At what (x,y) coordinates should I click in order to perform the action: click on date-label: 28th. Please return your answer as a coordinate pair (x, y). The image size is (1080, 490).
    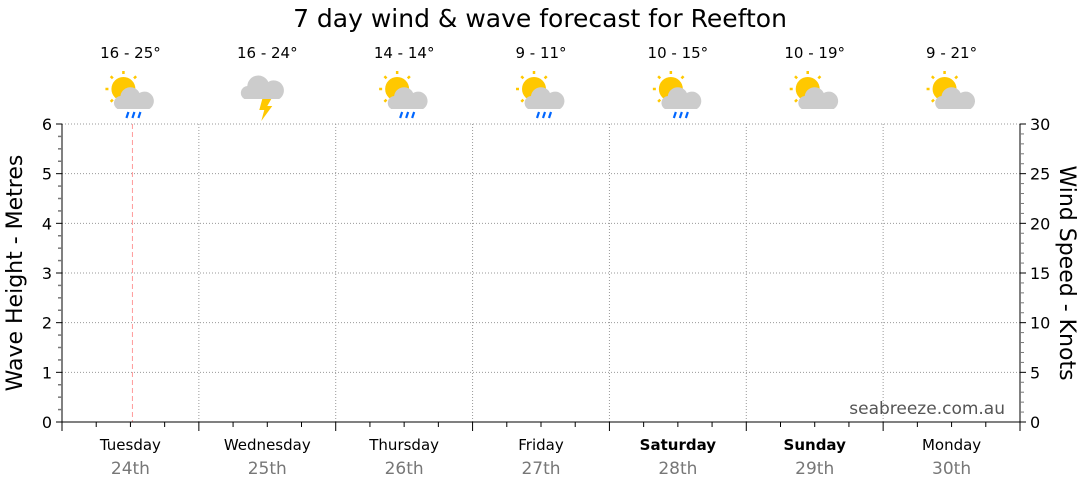
    Looking at the image, I should click on (677, 469).